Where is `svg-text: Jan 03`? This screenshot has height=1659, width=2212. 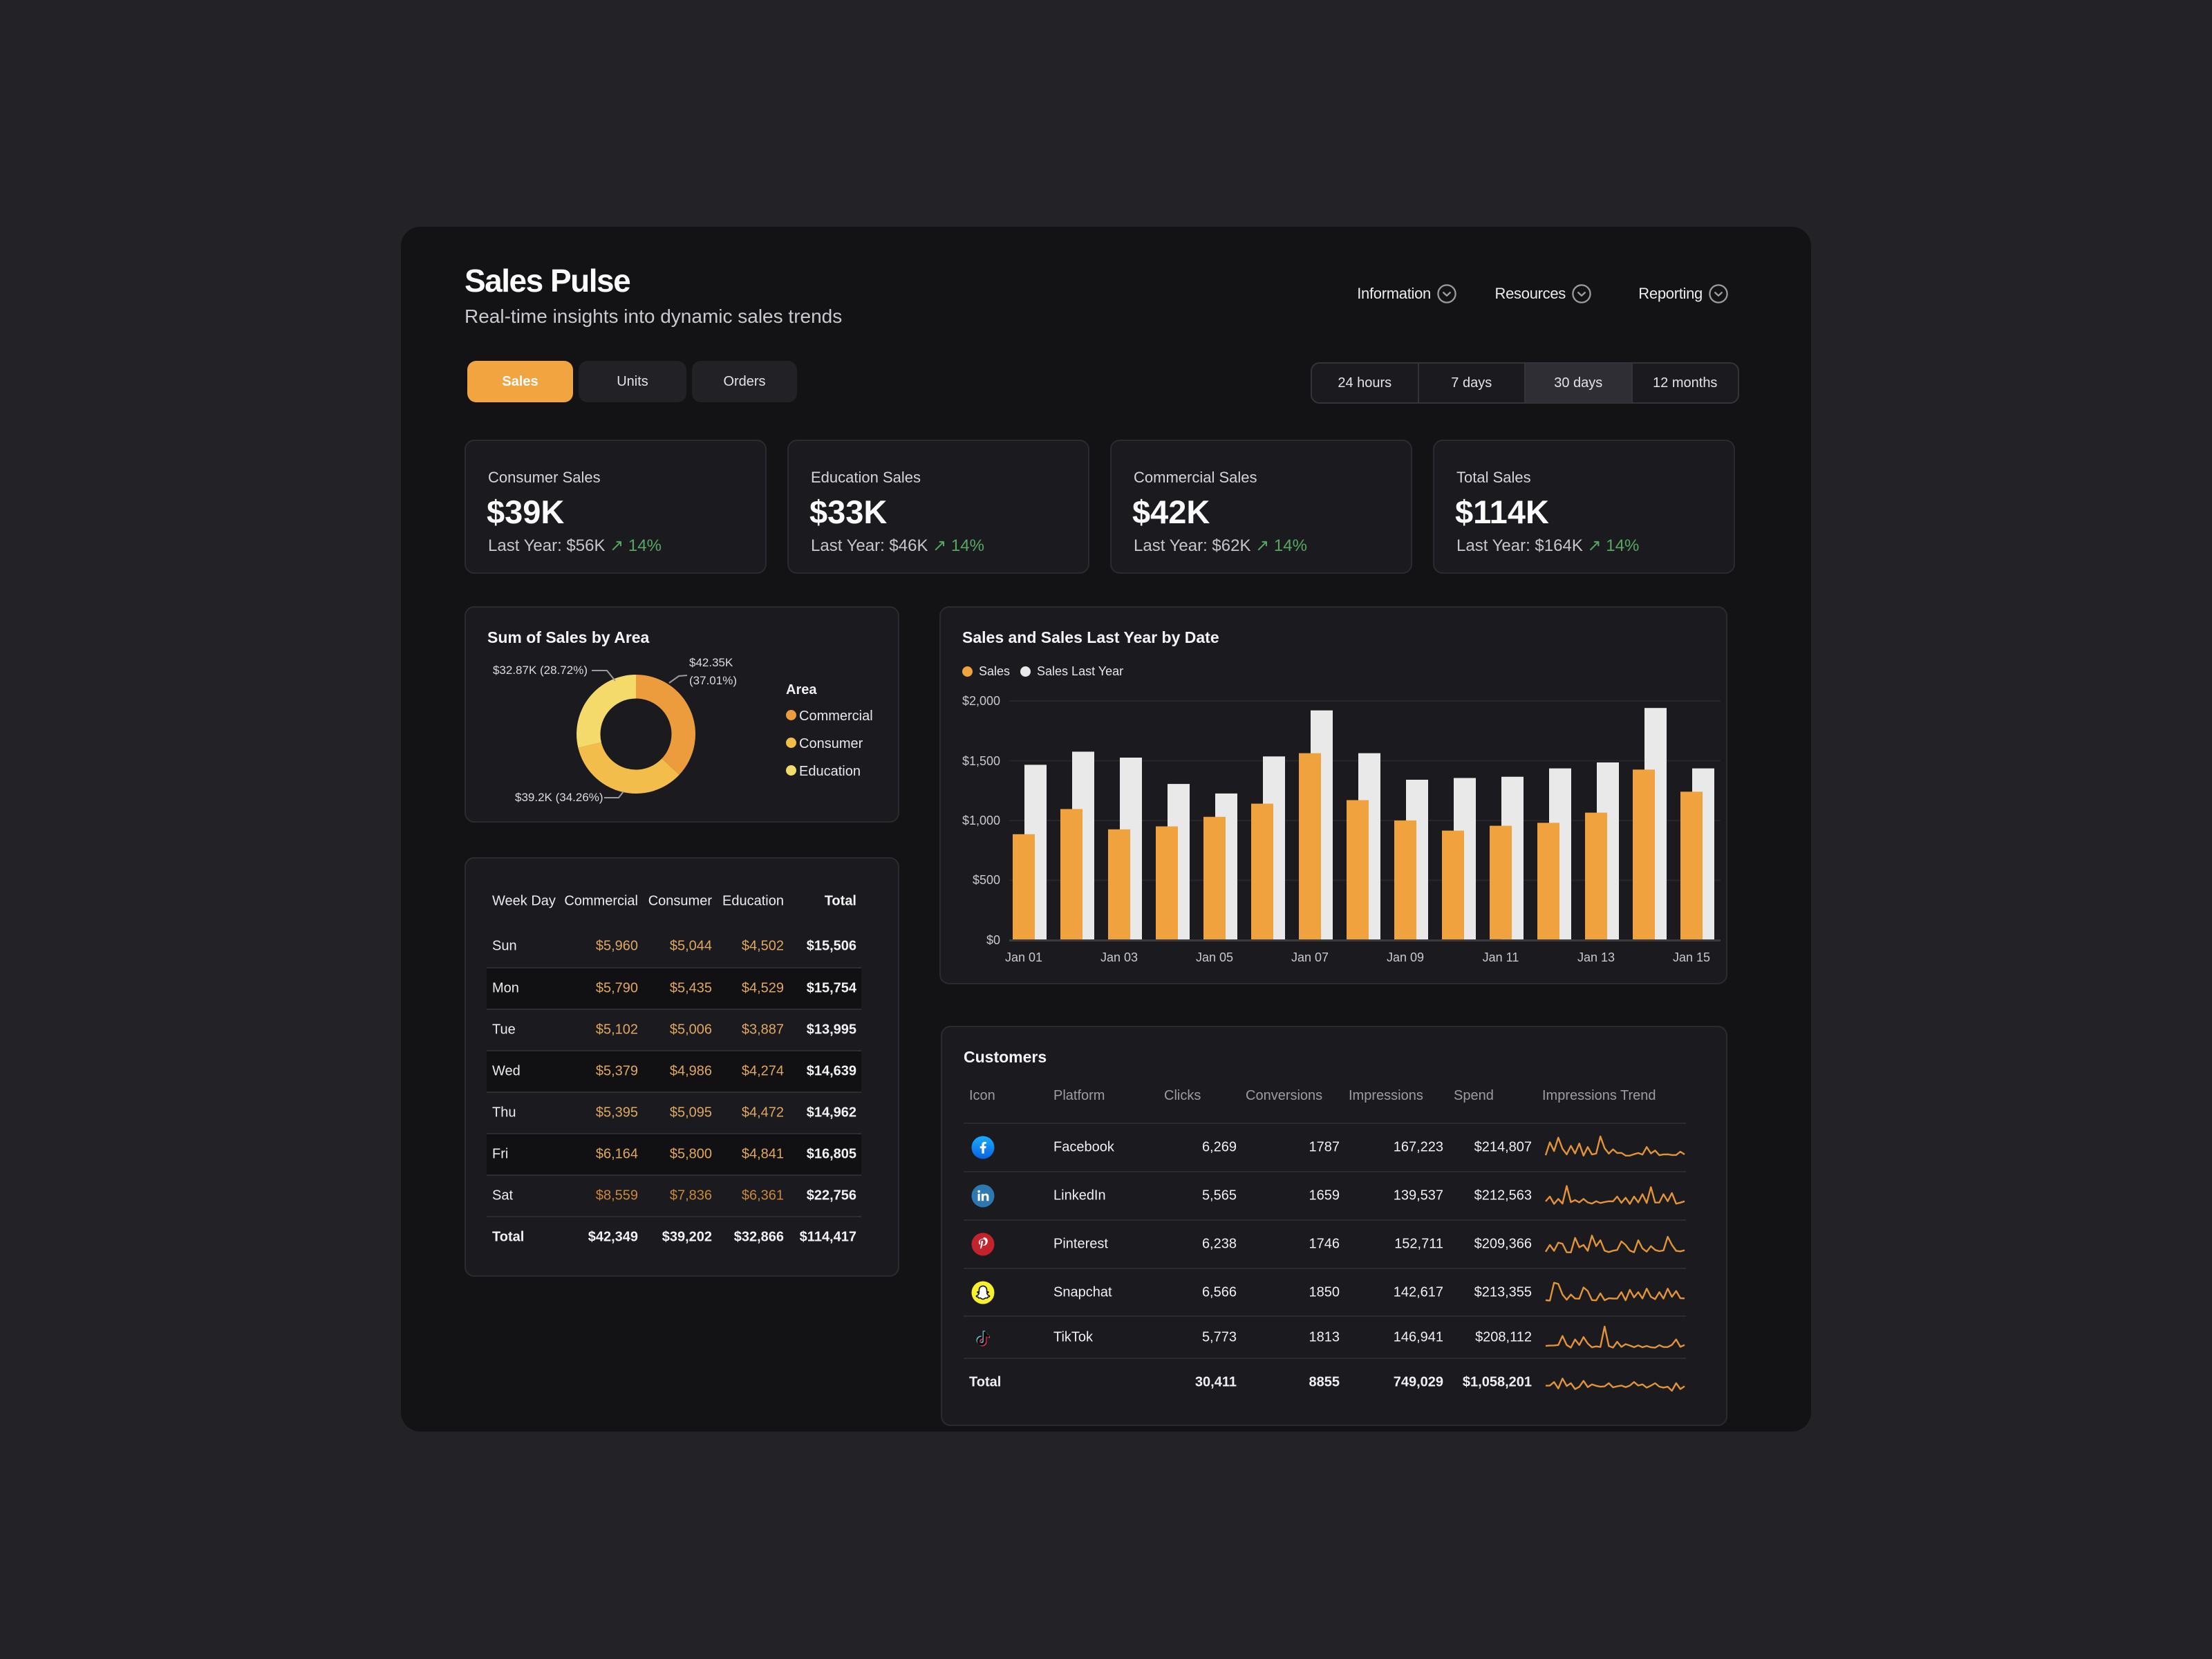
svg-text: Jan 03 is located at coordinates (1119, 957).